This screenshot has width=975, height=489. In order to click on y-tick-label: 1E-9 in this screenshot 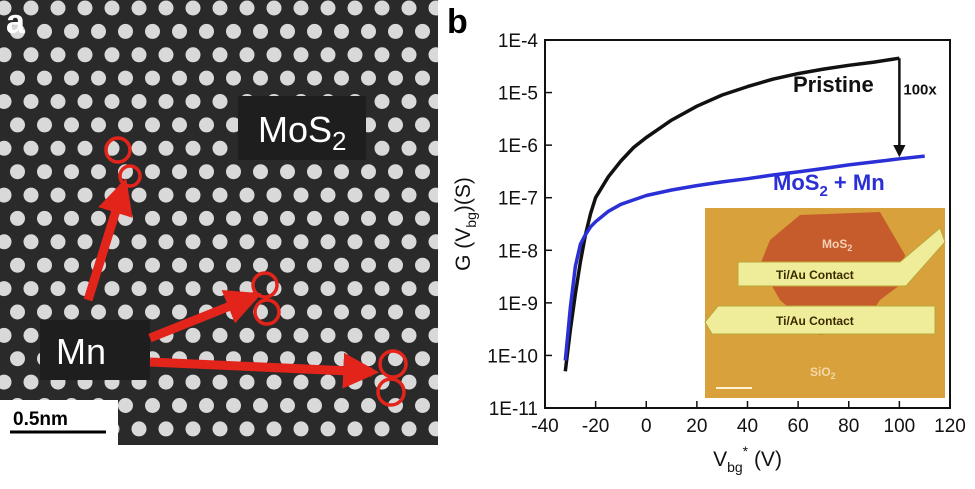, I will do `click(518, 304)`.